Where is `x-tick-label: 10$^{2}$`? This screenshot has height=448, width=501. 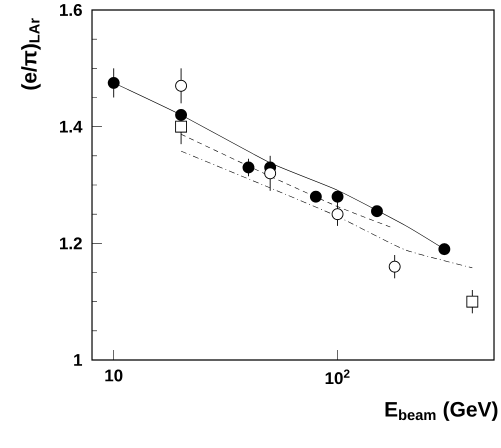 x-tick-label: 10$^{2}$ is located at coordinates (338, 376).